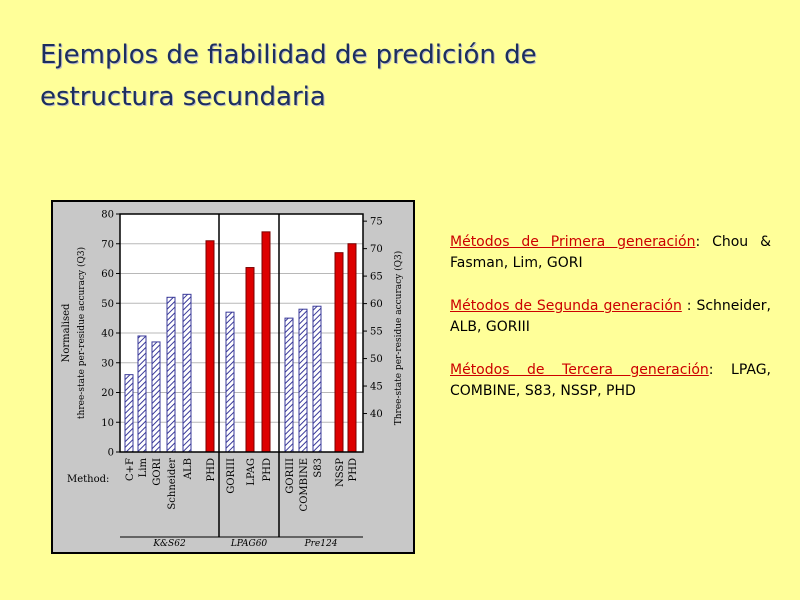 The image size is (800, 600). What do you see at coordinates (107, 215) in the screenshot?
I see `left-tick-label: 80` at bounding box center [107, 215].